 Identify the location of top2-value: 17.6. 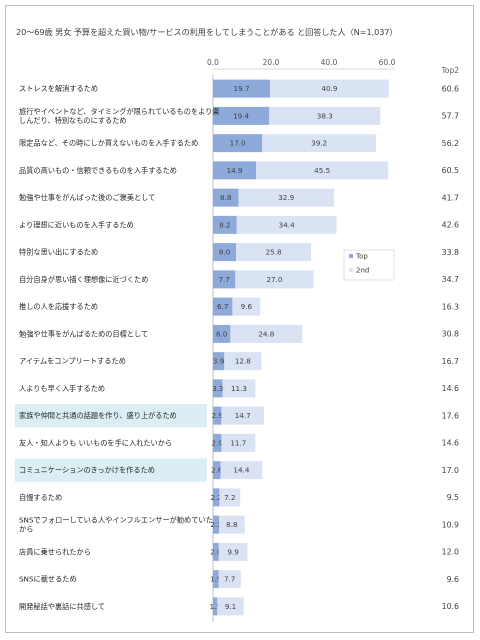
(450, 415).